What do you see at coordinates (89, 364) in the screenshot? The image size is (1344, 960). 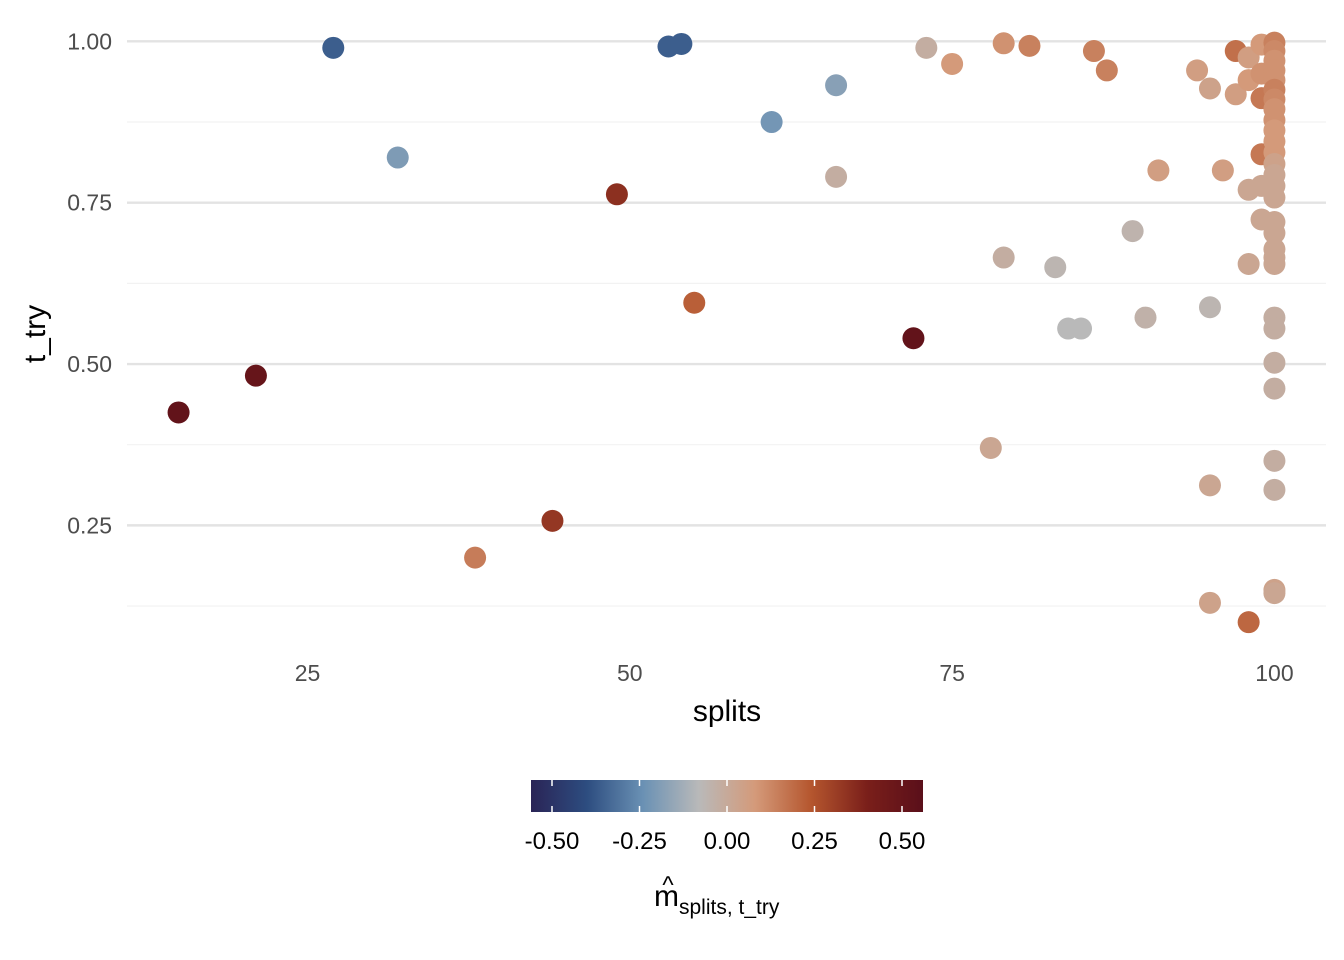 I see `y-tick-label: 0.50` at bounding box center [89, 364].